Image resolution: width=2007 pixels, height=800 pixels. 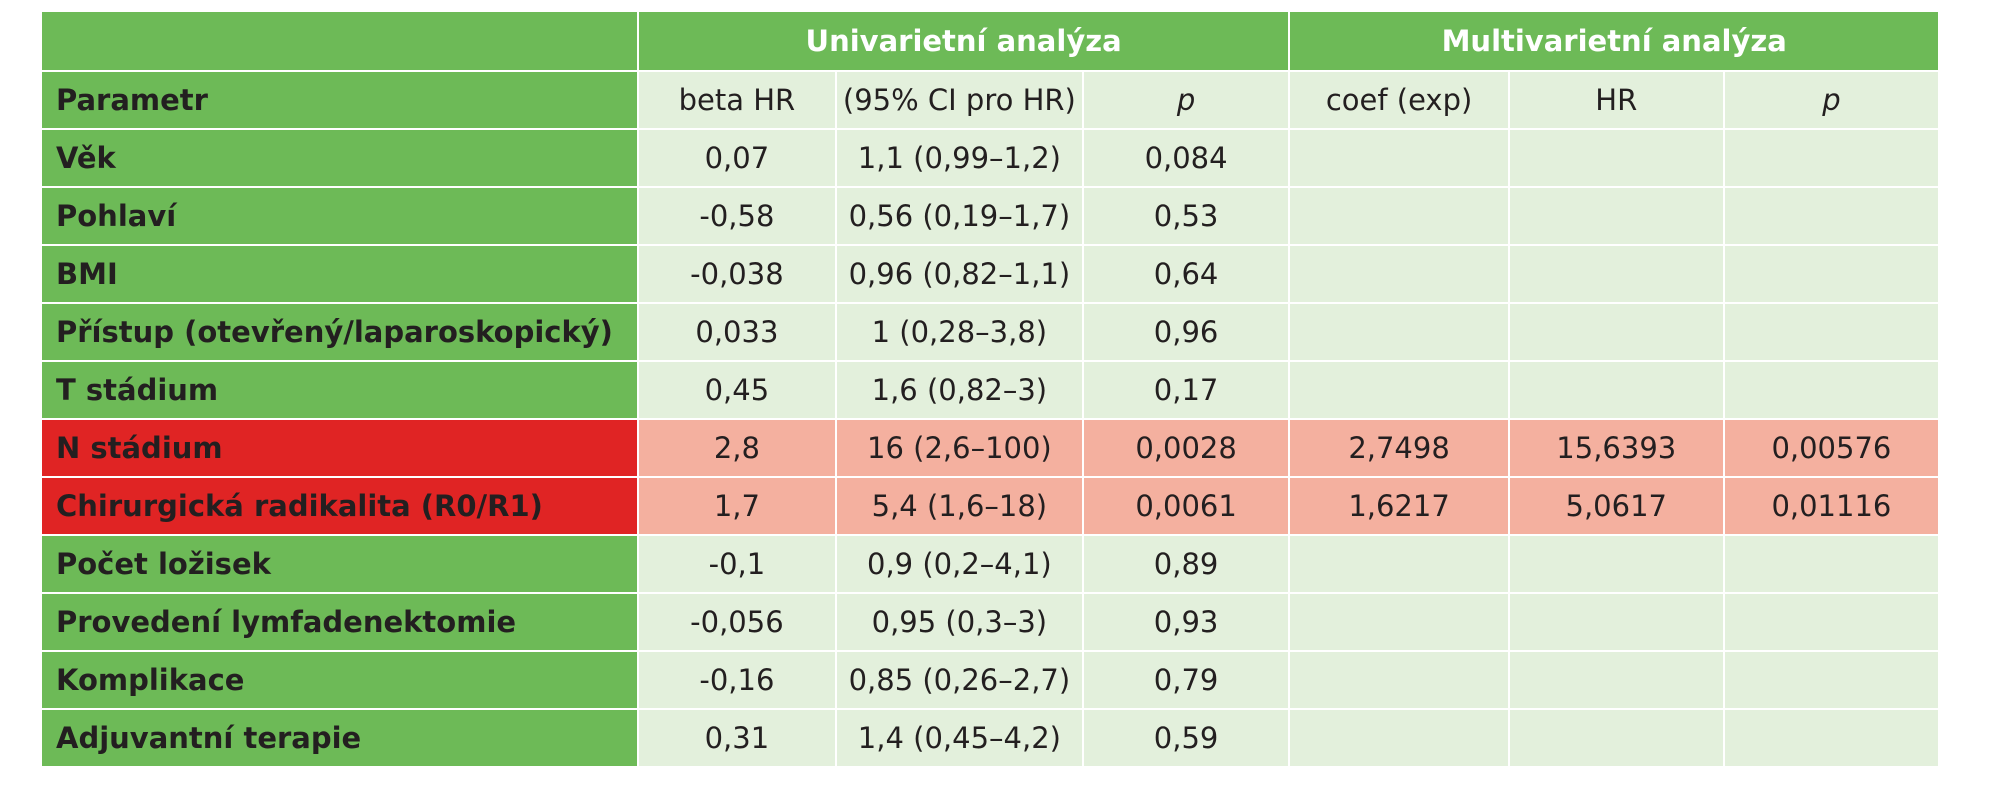 What do you see at coordinates (959, 680) in the screenshot?
I see `row-ci: 0,85 (0,26–2,7)` at bounding box center [959, 680].